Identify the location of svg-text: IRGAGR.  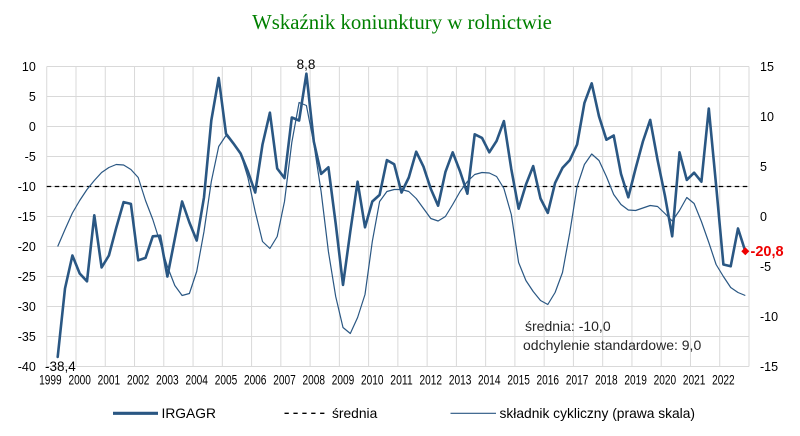
(189, 413).